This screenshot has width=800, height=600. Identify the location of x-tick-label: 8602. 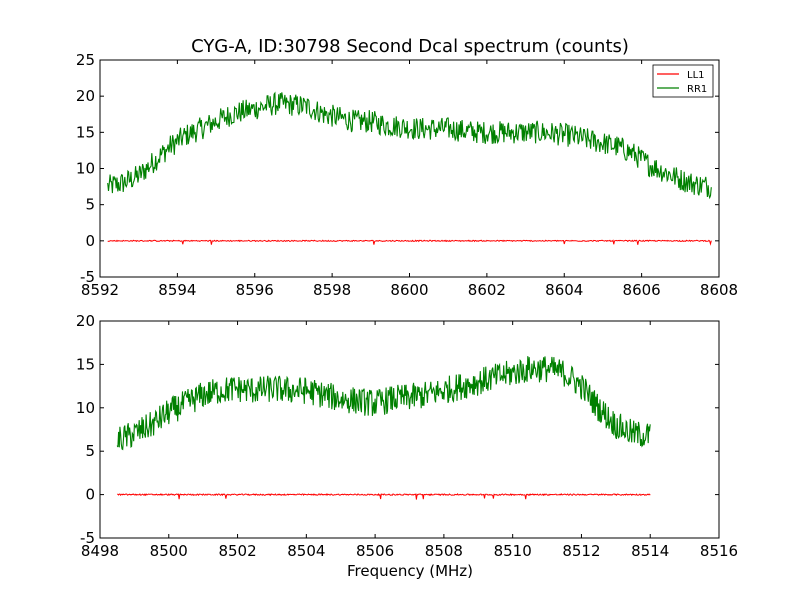
(487, 290).